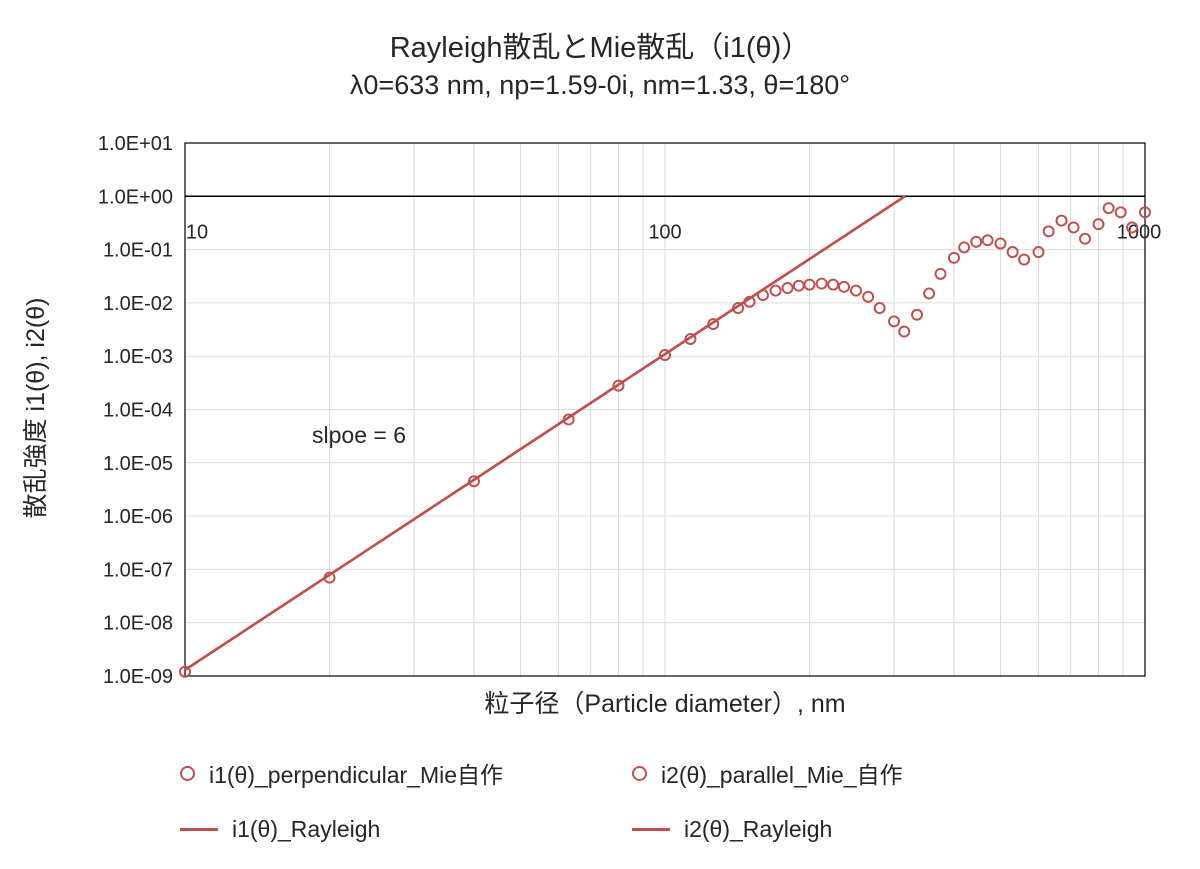 The image size is (1200, 869). Describe the element at coordinates (138, 570) in the screenshot. I see `y-tick-label: 1.0E-07` at that location.